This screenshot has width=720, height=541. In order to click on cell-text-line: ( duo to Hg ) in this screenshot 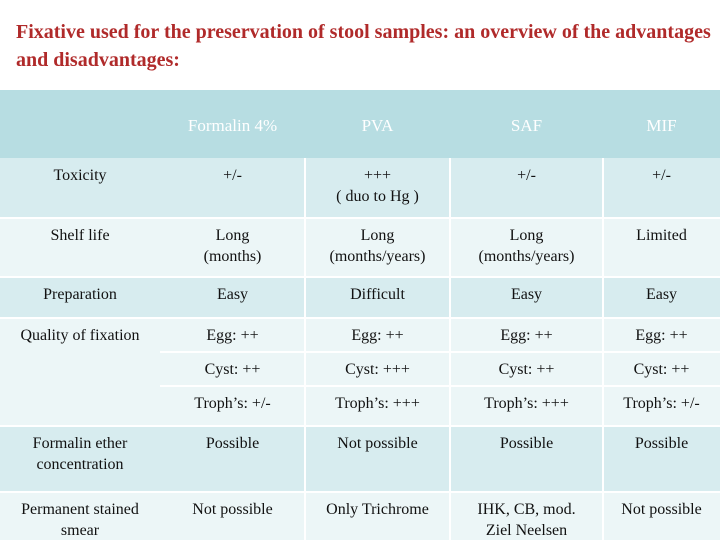, I will do `click(377, 196)`.